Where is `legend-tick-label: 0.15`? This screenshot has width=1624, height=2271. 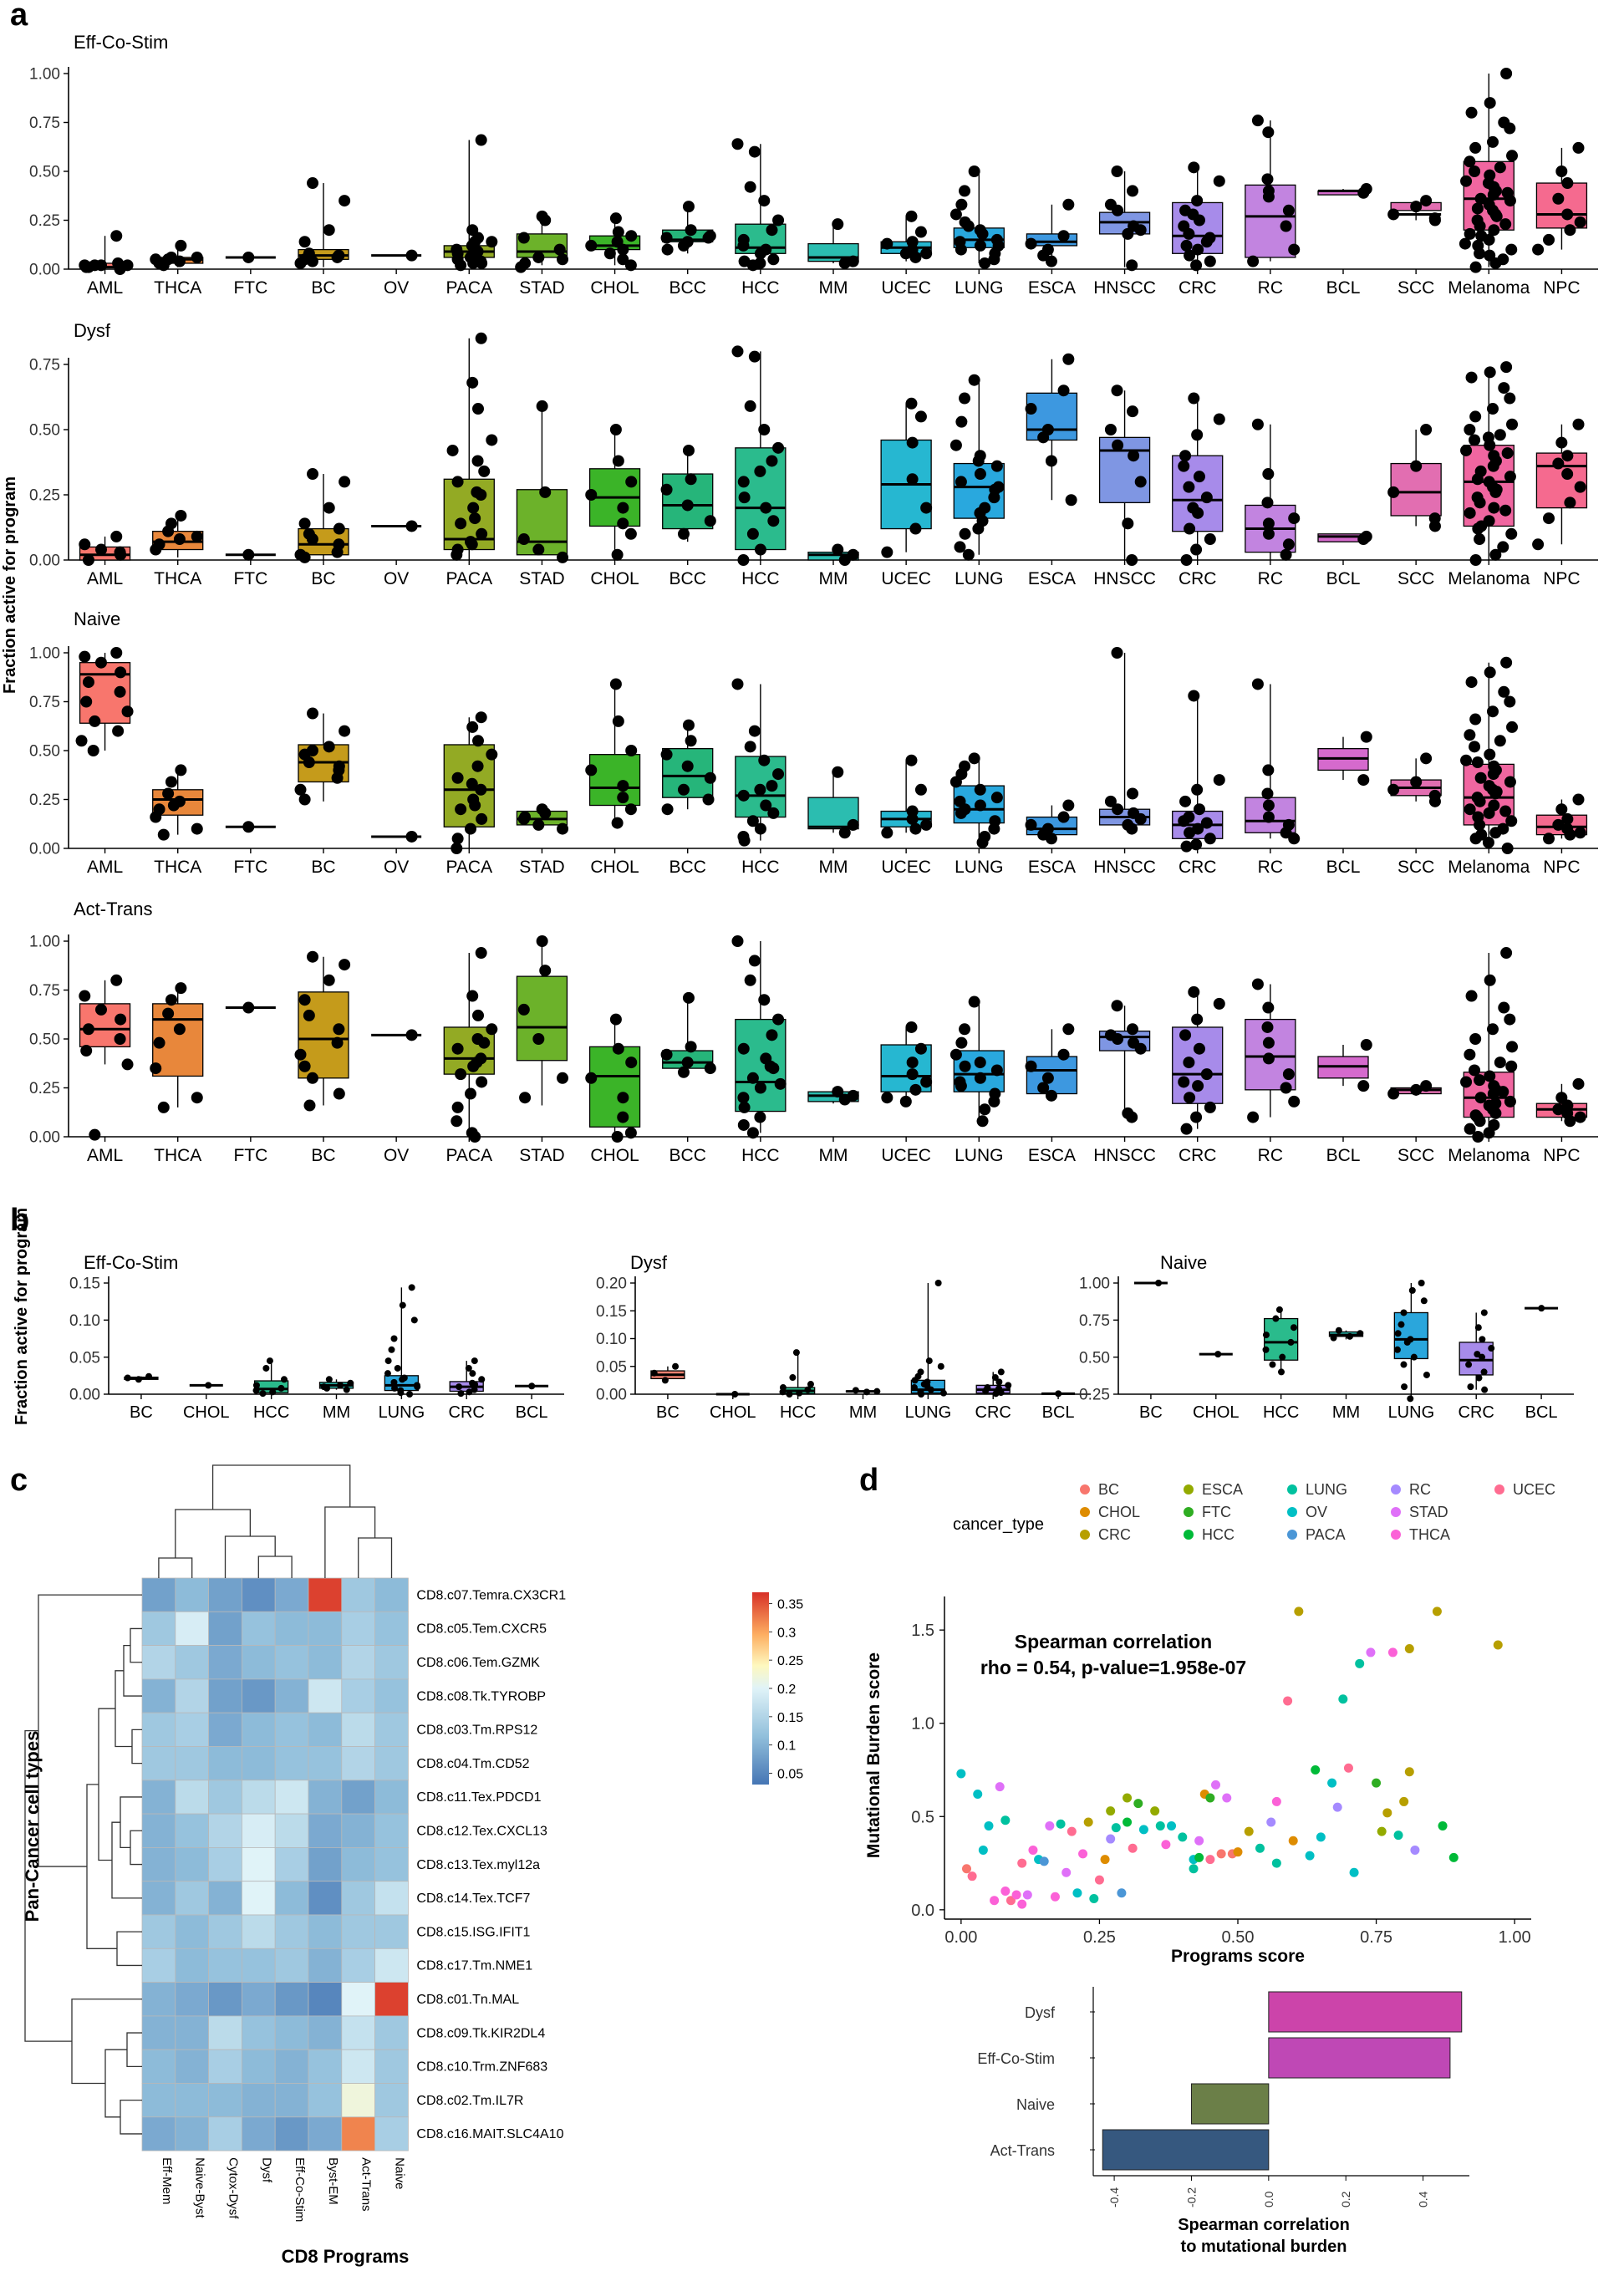
legend-tick-label: 0.15 is located at coordinates (790, 1718).